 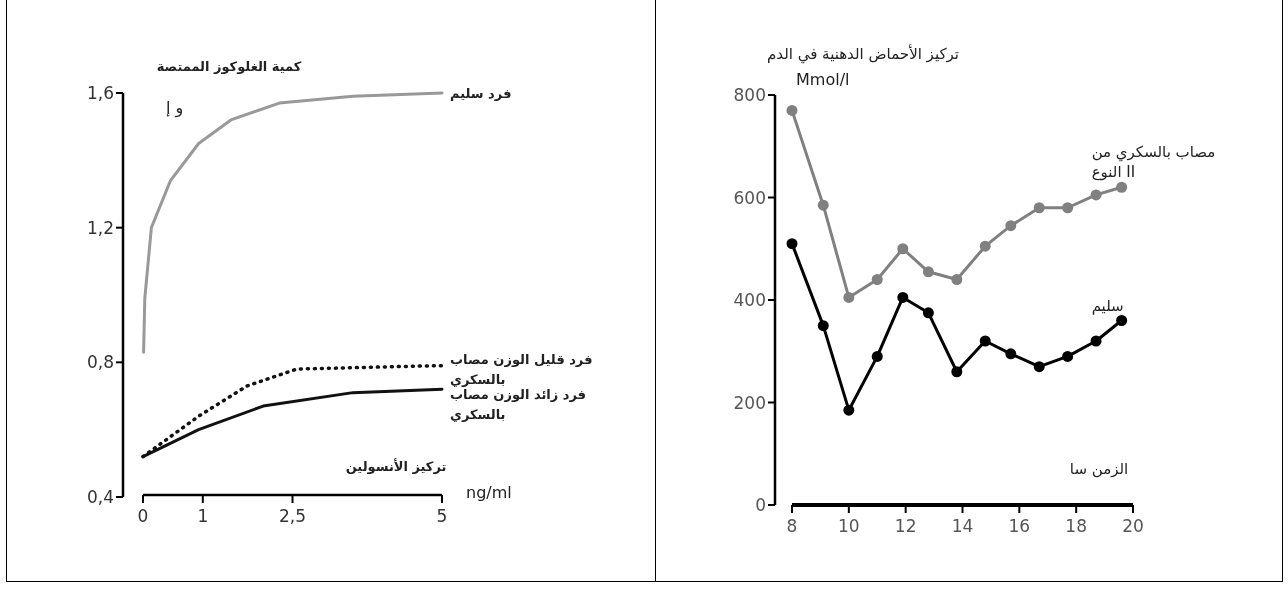 What do you see at coordinates (1153, 162) in the screenshot?
I see `series-label: مصاب بالسكري من النوع II` at bounding box center [1153, 162].